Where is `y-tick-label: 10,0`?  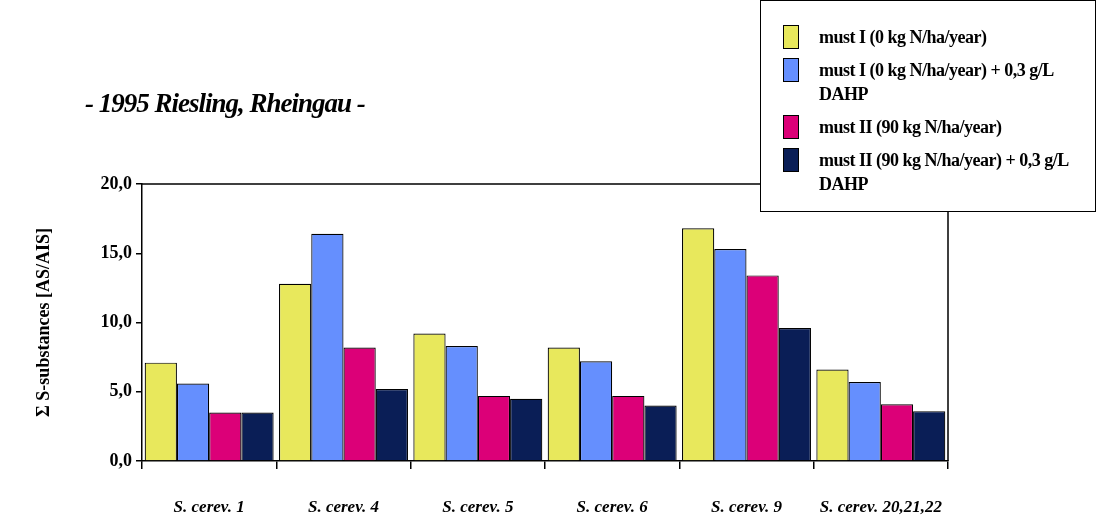 y-tick-label: 10,0 is located at coordinates (116, 321).